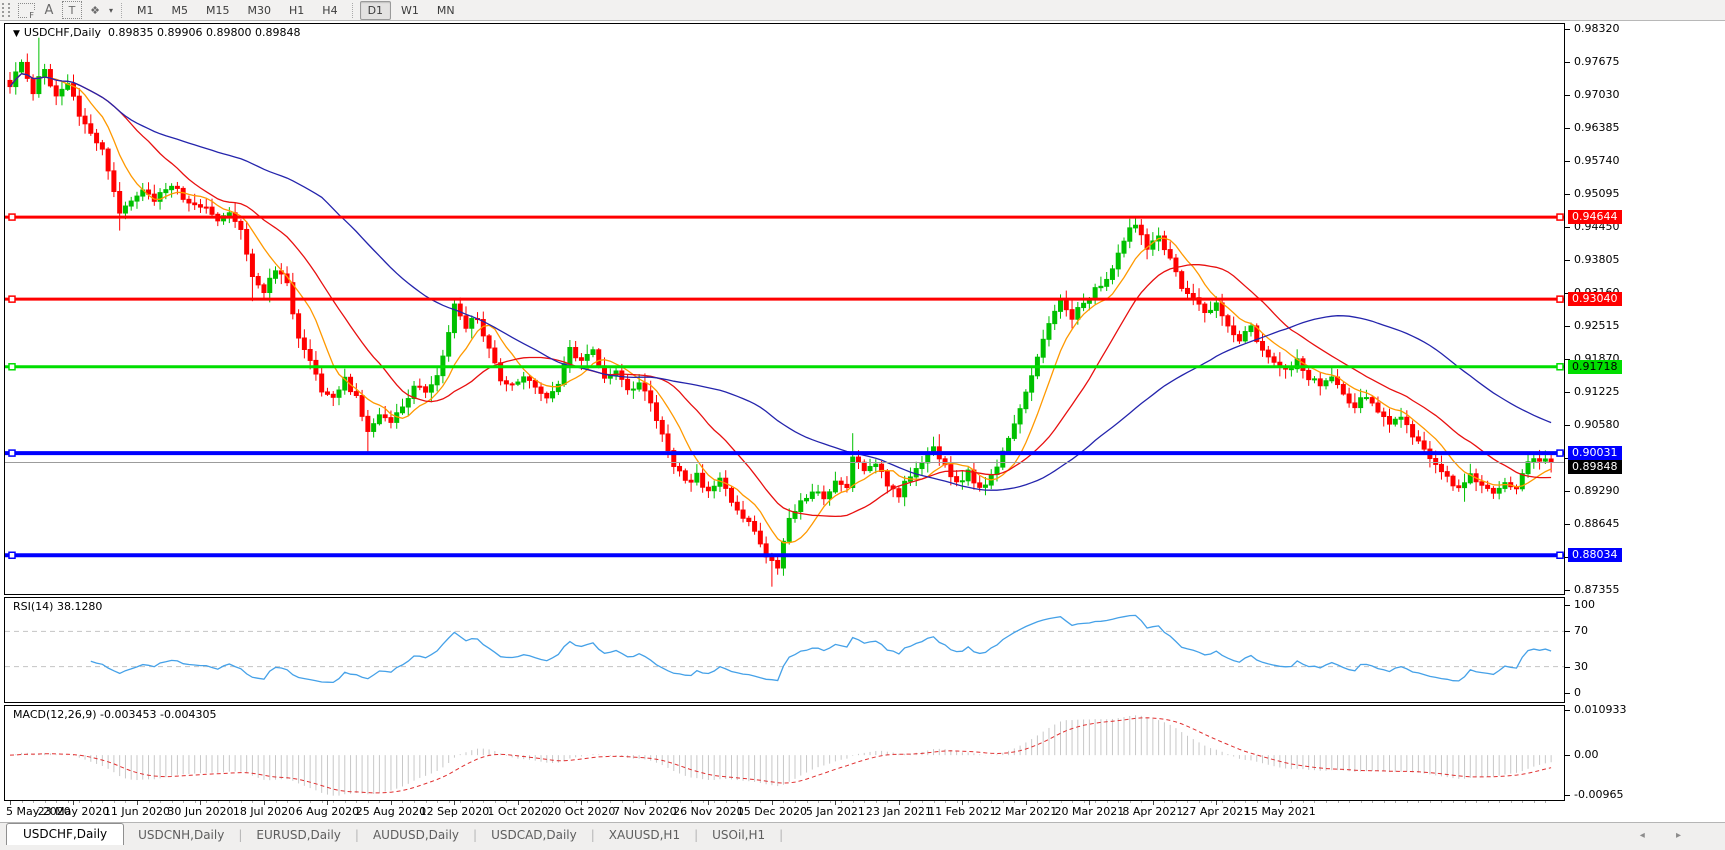 This screenshot has height=850, width=1725. Describe the element at coordinates (95, 10) in the screenshot. I see `arrows-tool-icon: ❖` at that location.